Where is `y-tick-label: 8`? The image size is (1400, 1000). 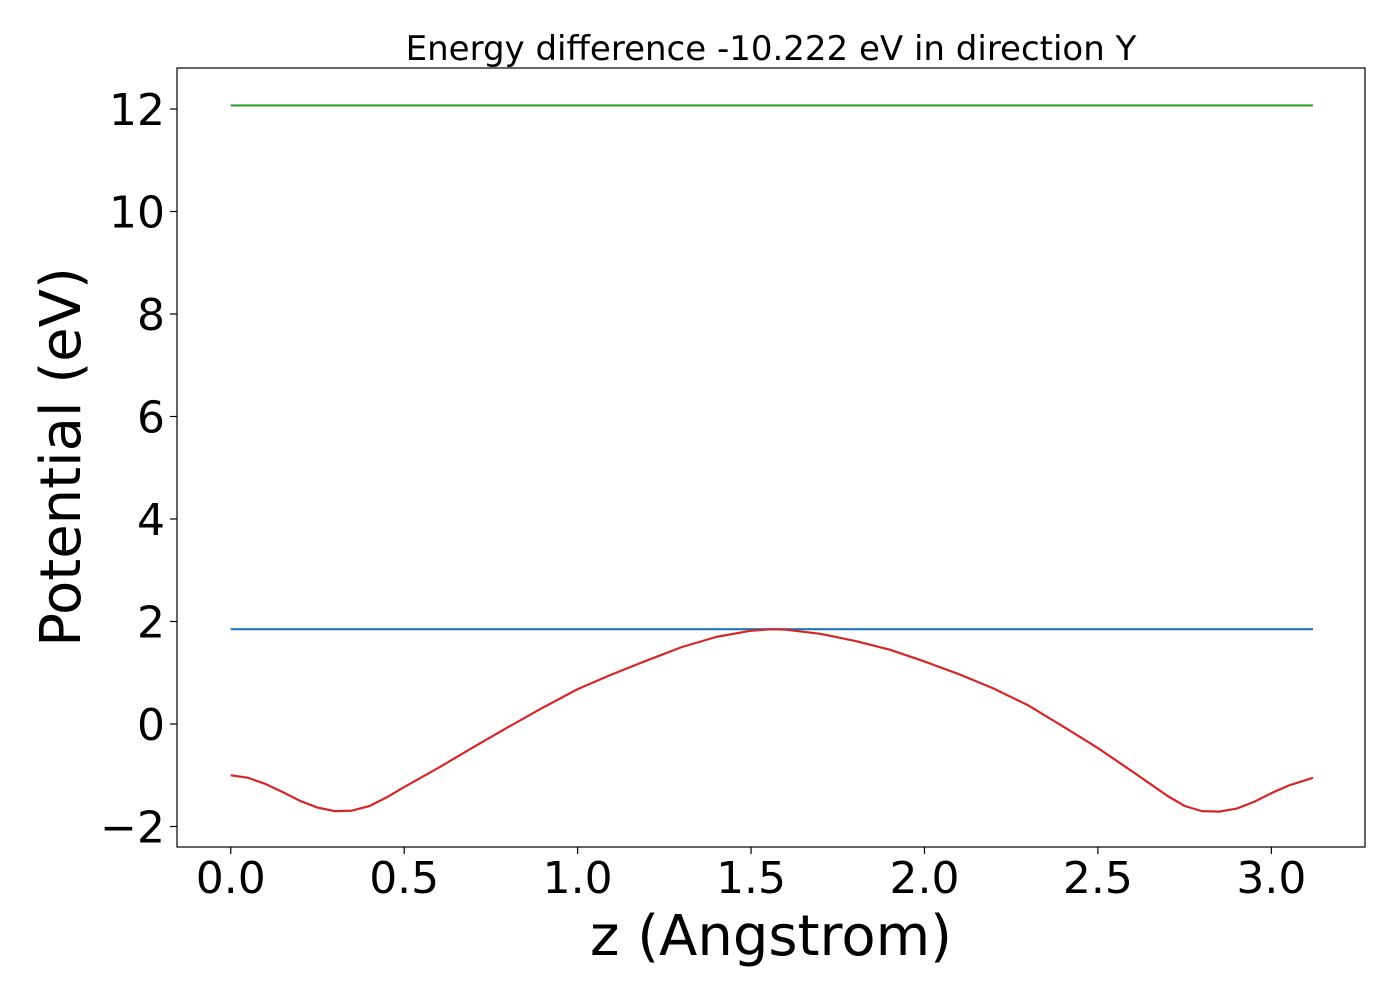
y-tick-label: 8 is located at coordinates (151, 315).